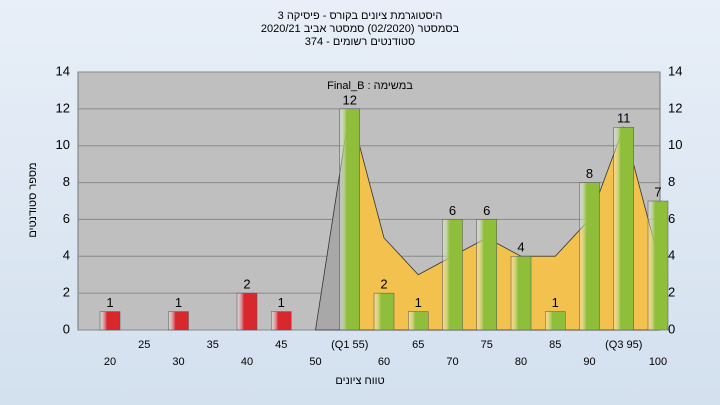  What do you see at coordinates (623, 345) in the screenshot?
I see `x-tick-label: (Q3 95)` at bounding box center [623, 345].